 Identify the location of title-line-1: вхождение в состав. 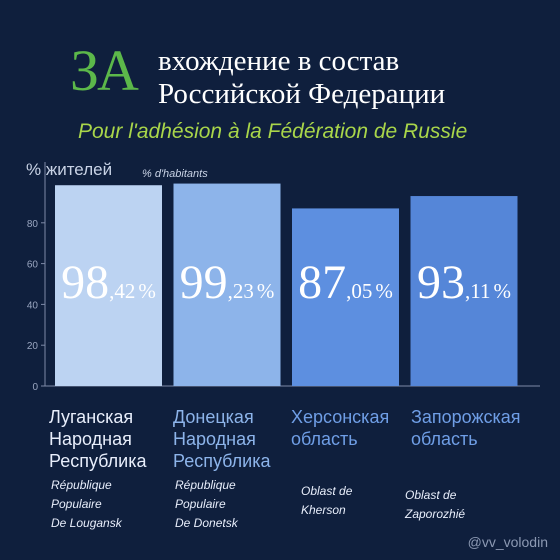
(279, 61).